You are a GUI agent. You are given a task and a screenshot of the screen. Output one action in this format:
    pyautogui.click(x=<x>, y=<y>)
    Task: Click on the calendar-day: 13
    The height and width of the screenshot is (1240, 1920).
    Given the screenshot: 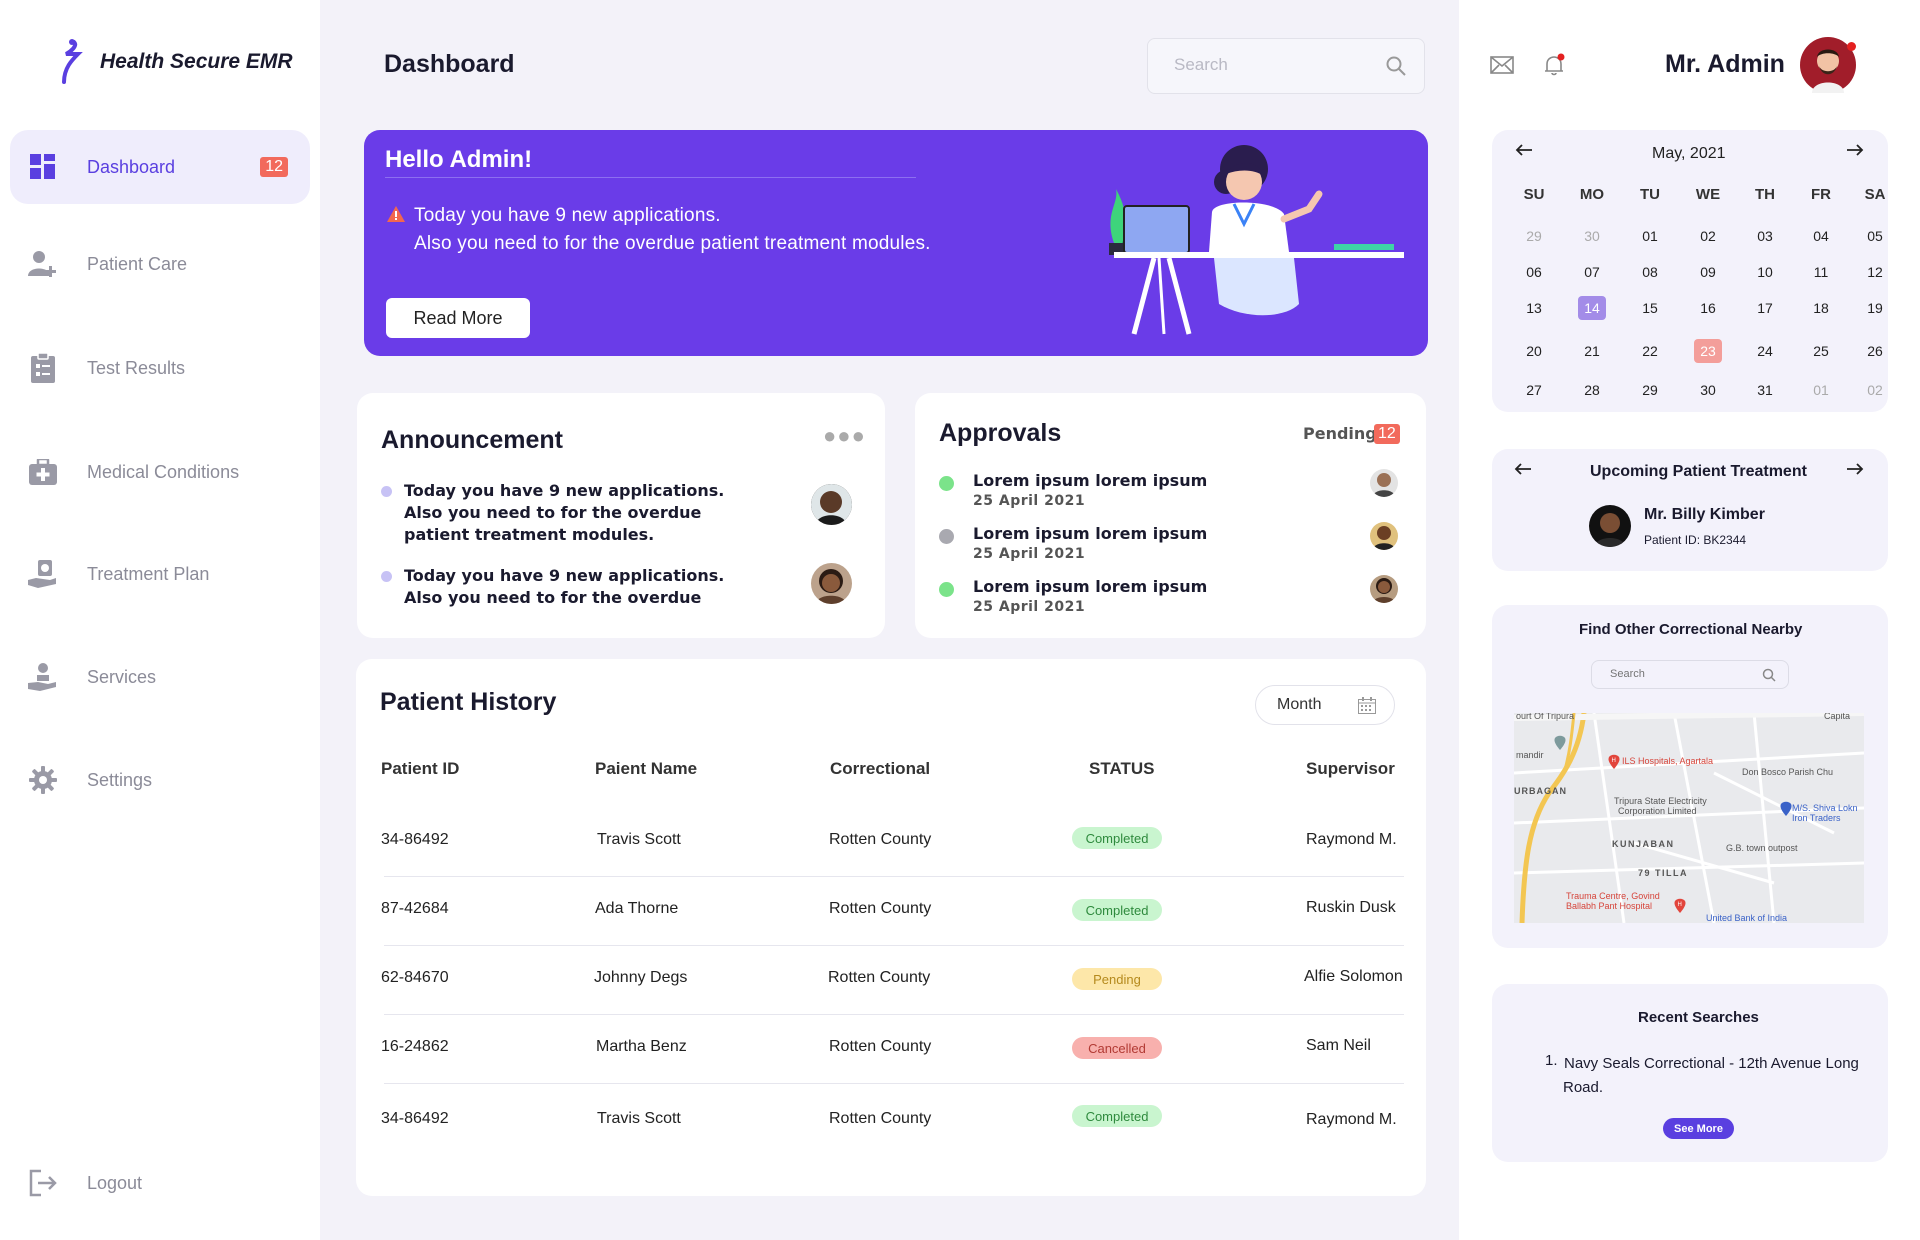 What is the action you would take?
    pyautogui.click(x=1534, y=308)
    